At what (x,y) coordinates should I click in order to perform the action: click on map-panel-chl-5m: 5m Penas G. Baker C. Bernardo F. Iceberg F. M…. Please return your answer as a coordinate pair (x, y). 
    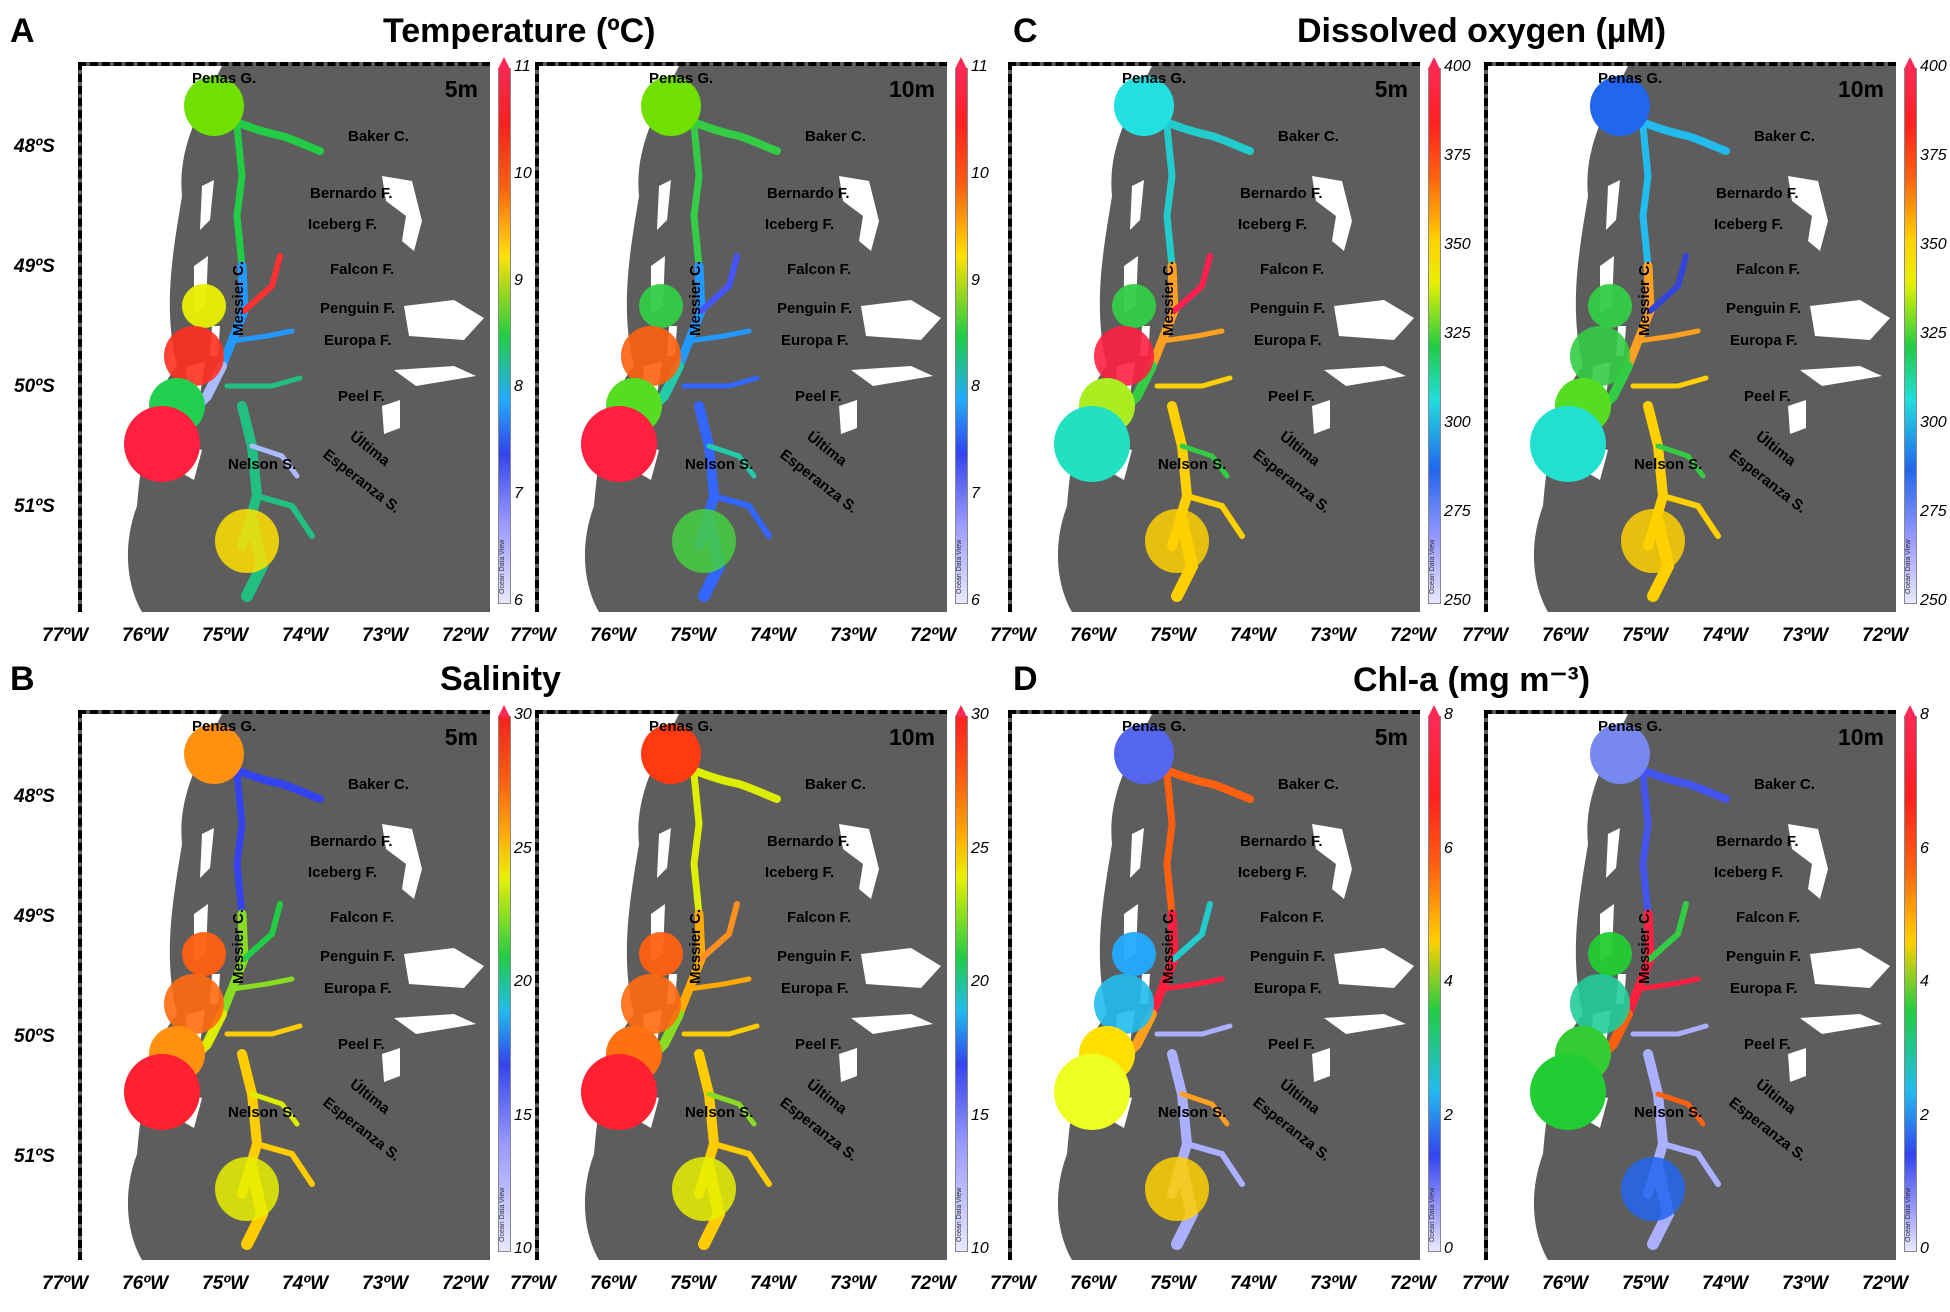
    Looking at the image, I should click on (1214, 985).